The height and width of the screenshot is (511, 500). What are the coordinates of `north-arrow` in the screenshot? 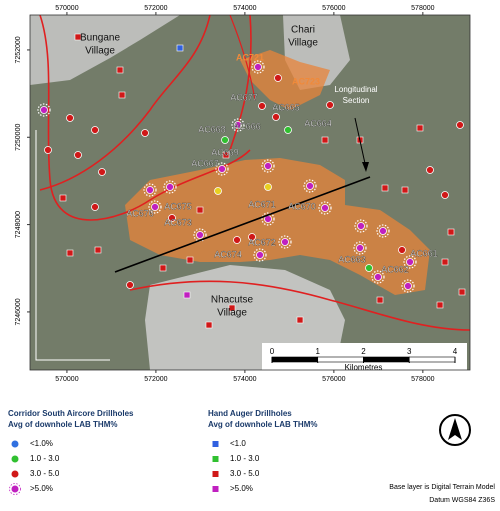 It's located at (455, 430).